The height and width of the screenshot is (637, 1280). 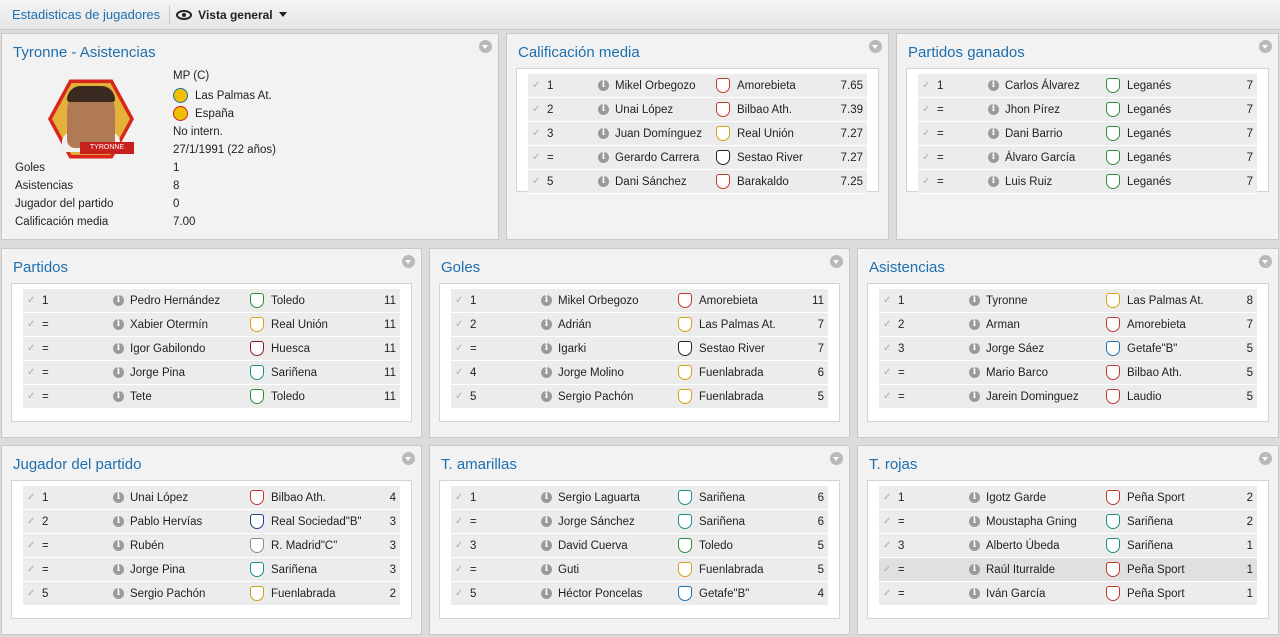 What do you see at coordinates (599, 497) in the screenshot?
I see `player-name: Sergio Laguarta` at bounding box center [599, 497].